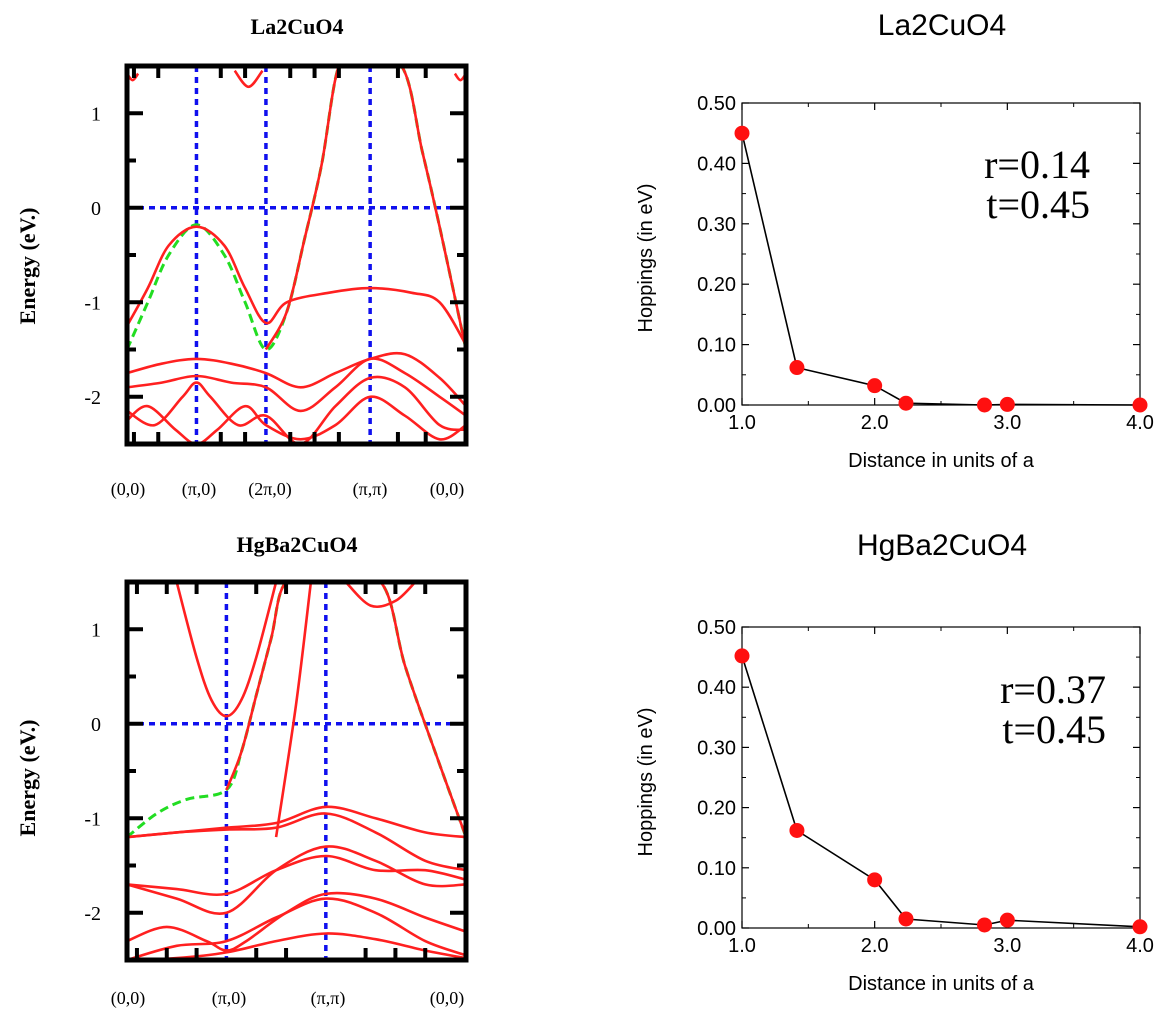 Image resolution: width=1164 pixels, height=1014 pixels. What do you see at coordinates (942, 25) in the screenshot?
I see `hopping-chart-title: La2CuO4` at bounding box center [942, 25].